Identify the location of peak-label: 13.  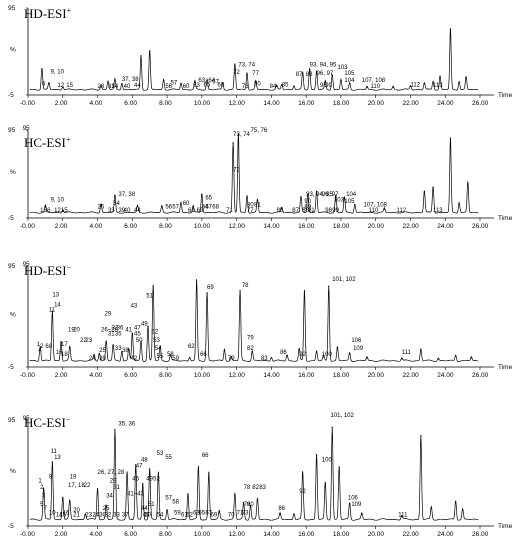
(55, 295).